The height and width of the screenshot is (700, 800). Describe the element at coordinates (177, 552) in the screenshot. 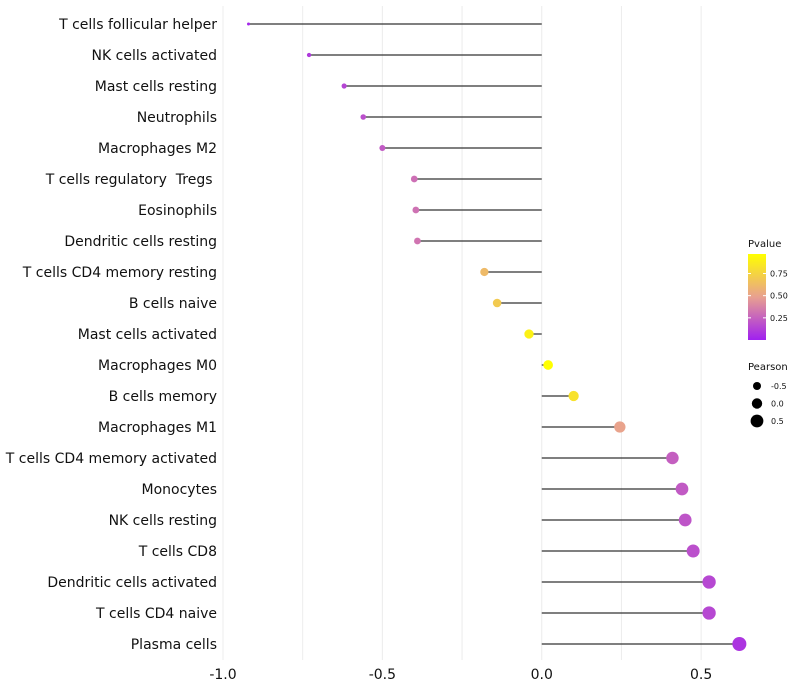

I see `category-label: T cells CD8` at that location.